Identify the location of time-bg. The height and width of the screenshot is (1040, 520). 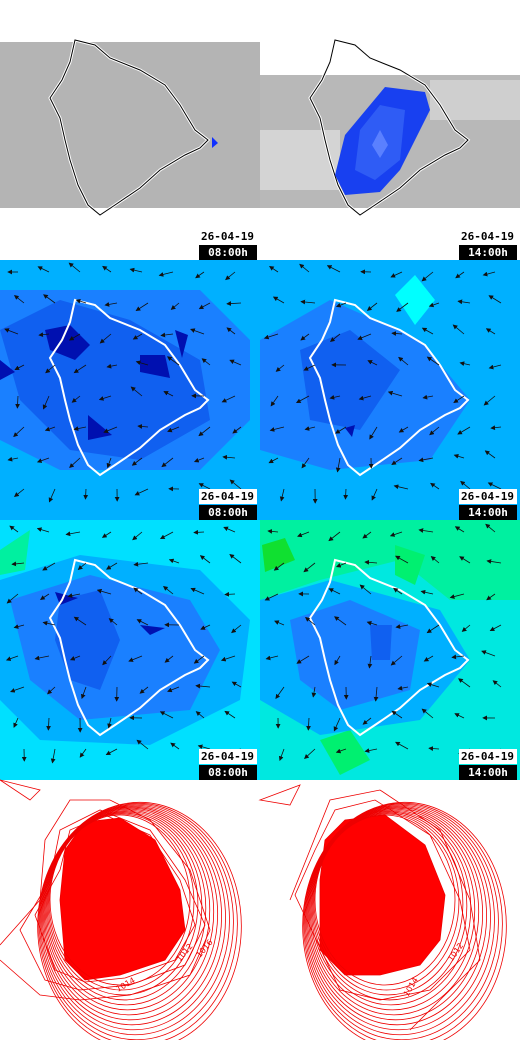
(228, 252).